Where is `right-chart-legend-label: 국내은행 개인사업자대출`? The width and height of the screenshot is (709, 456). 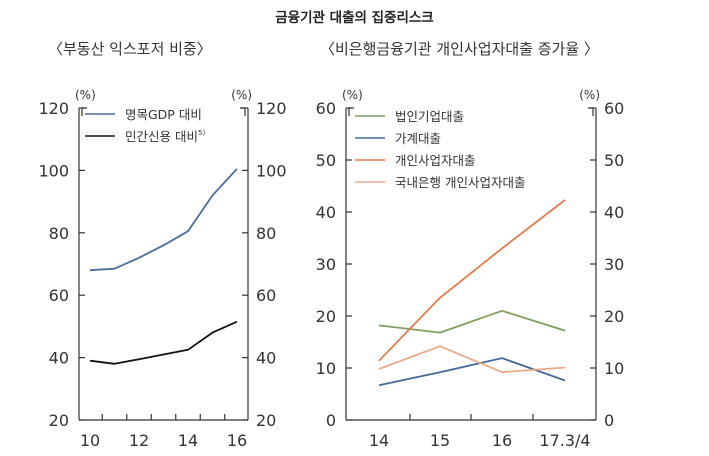
right-chart-legend-label: 국내은행 개인사업자대출 is located at coordinates (460, 182).